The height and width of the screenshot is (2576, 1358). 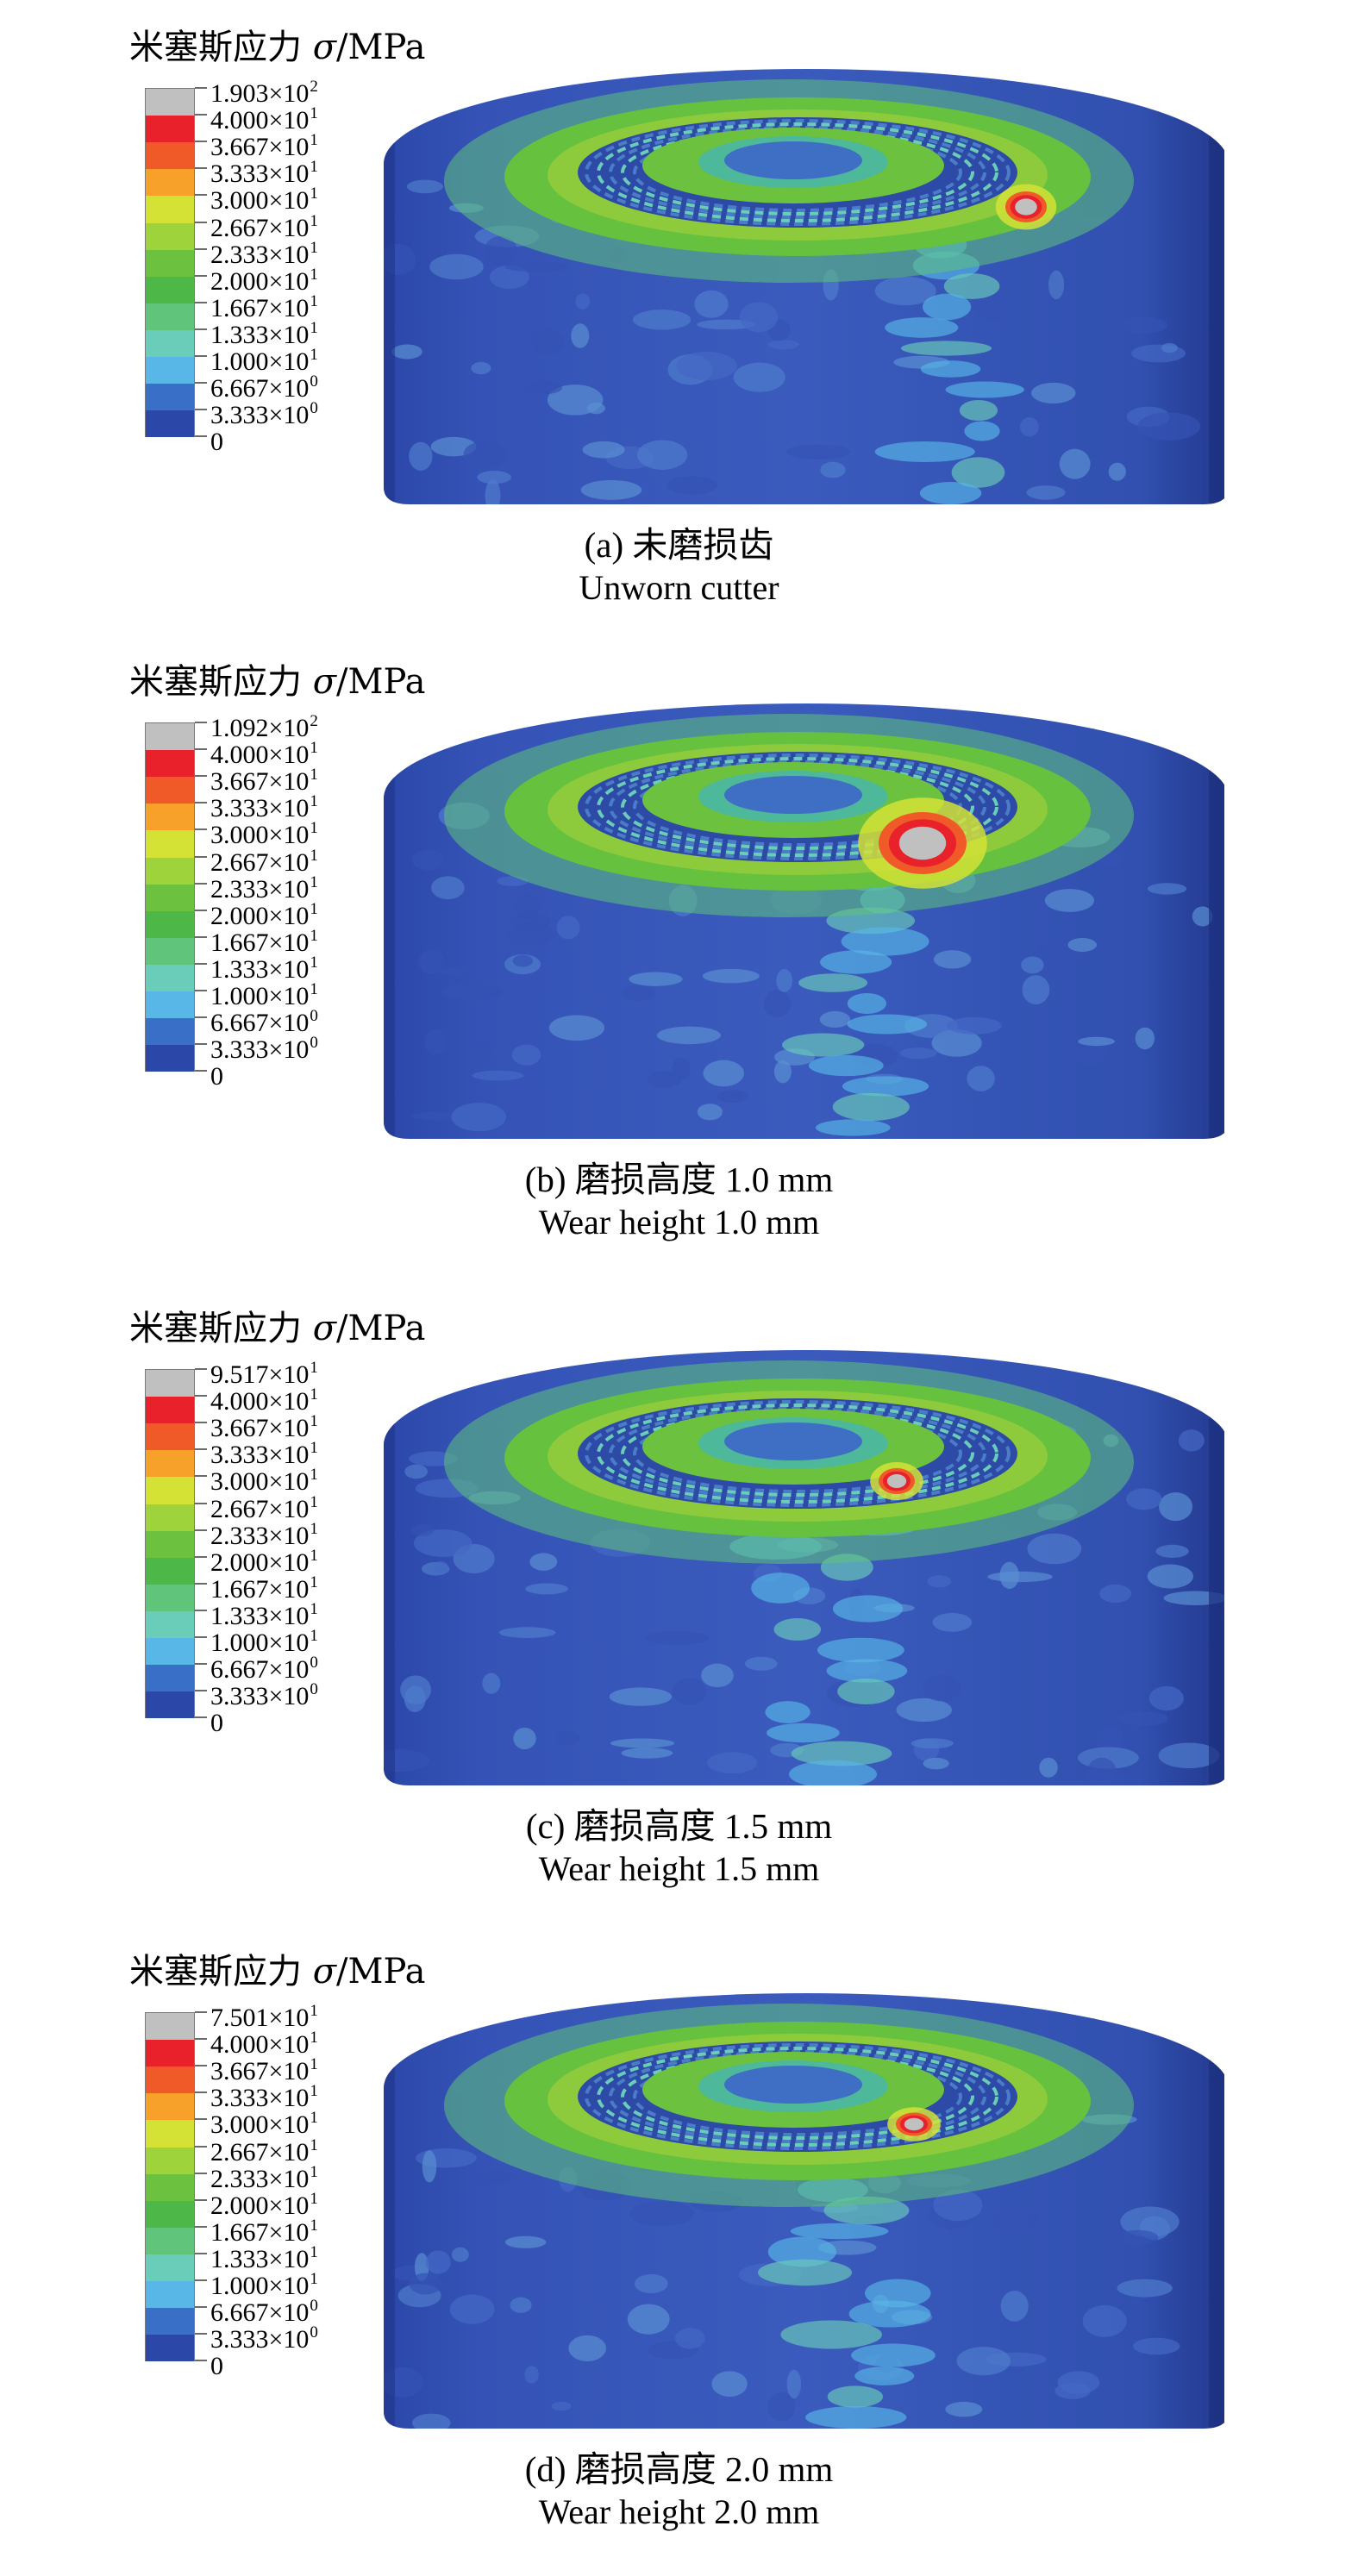 What do you see at coordinates (264, 1451) in the screenshot?
I see `colorbar-tick-label: 3.333×10¹` at bounding box center [264, 1451].